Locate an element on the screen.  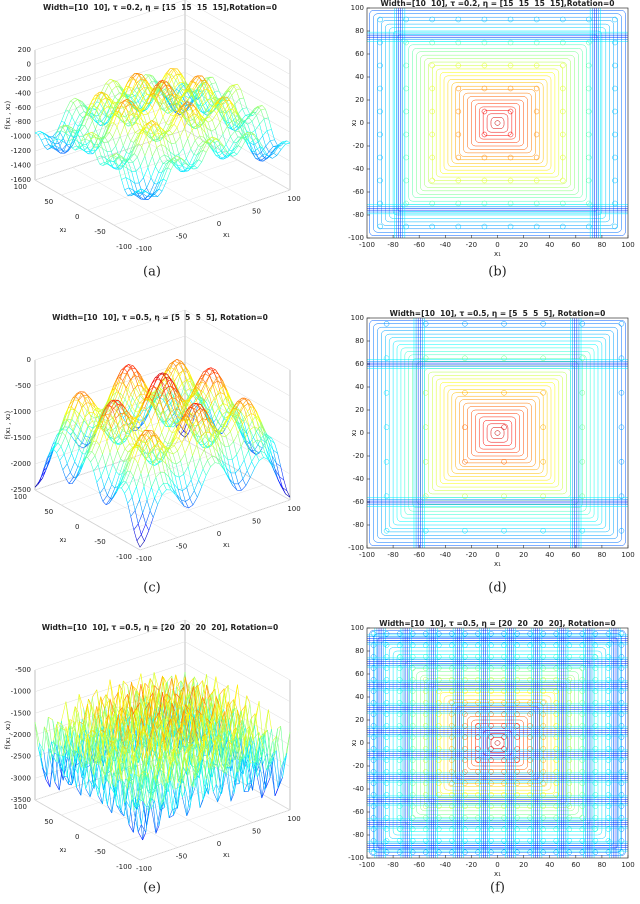
y-tick-label: 0 is located at coordinates (362, 123).